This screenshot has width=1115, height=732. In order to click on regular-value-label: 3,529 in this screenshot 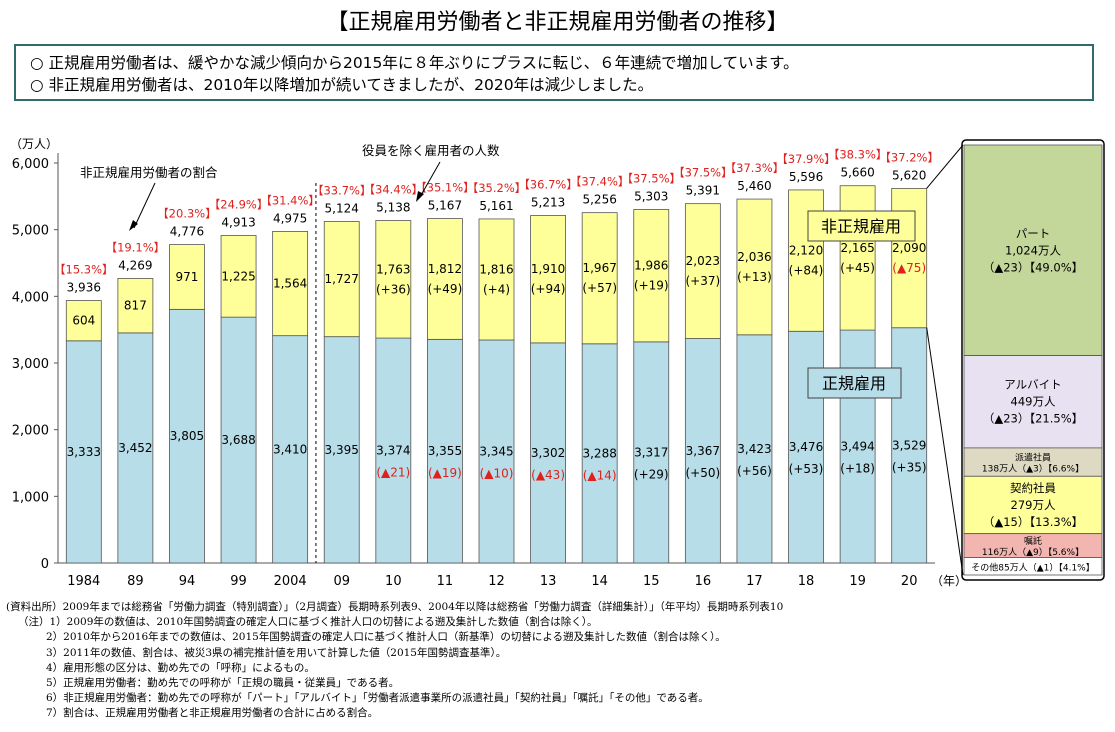, I will do `click(909, 445)`.